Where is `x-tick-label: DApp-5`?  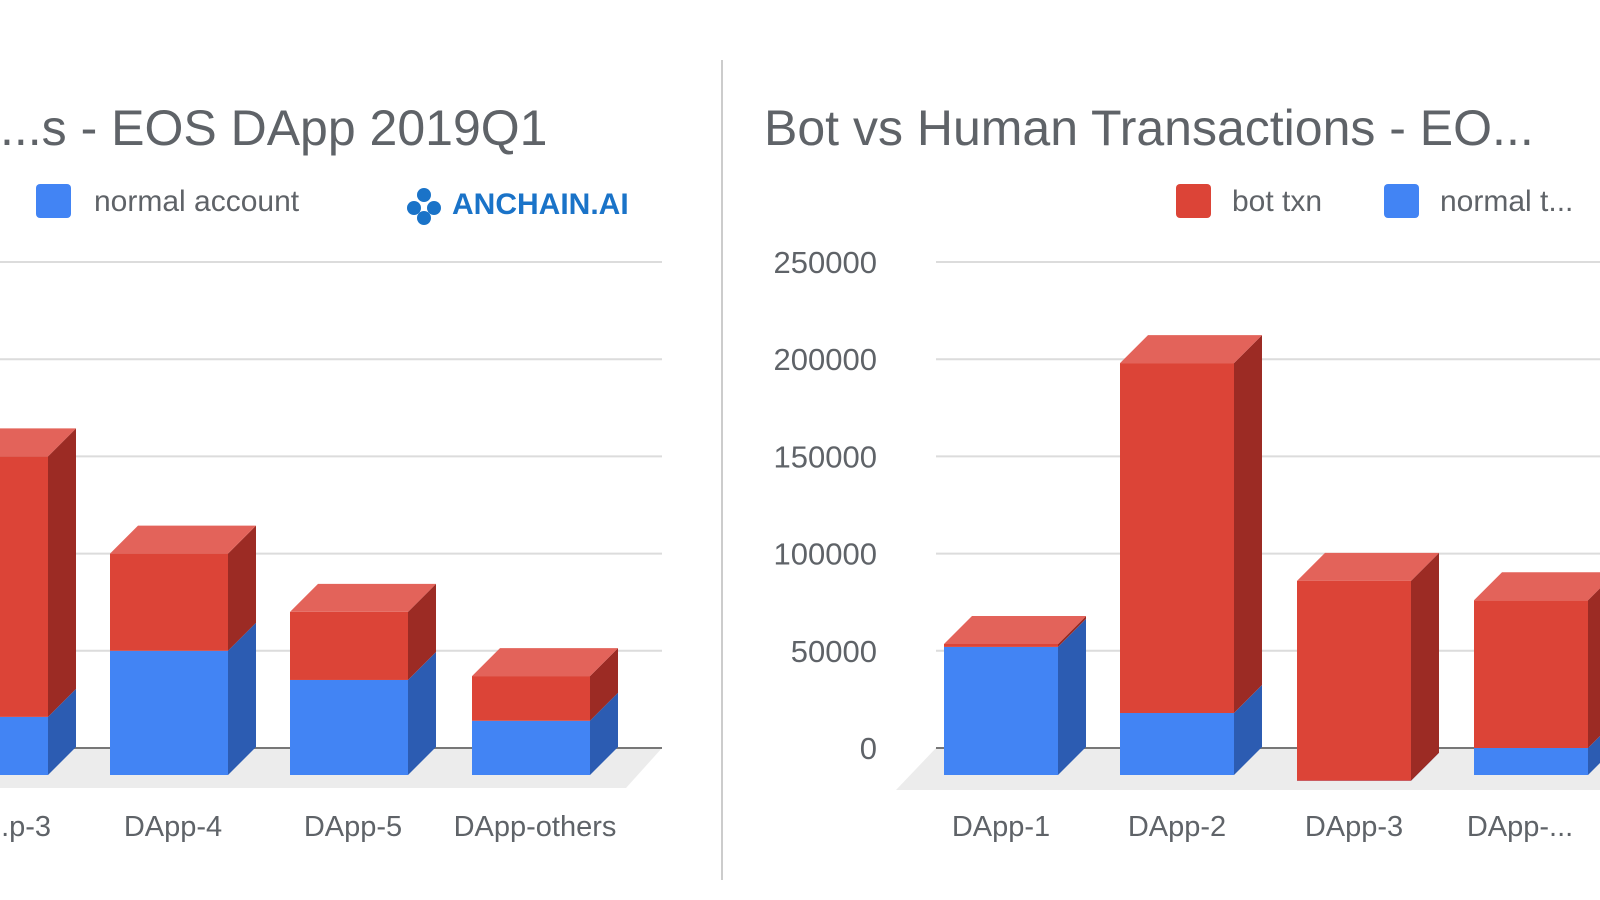
x-tick-label: DApp-5 is located at coordinates (353, 827).